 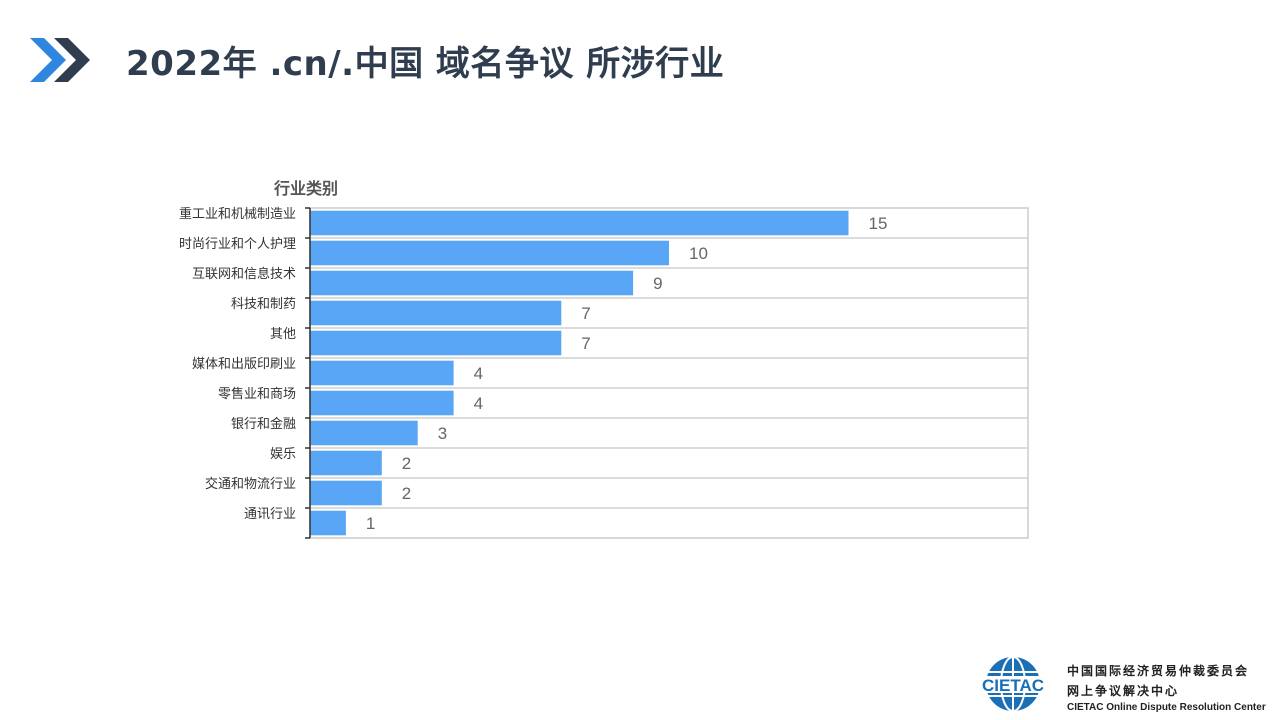 What do you see at coordinates (283, 334) in the screenshot?
I see `category-label: 其他` at bounding box center [283, 334].